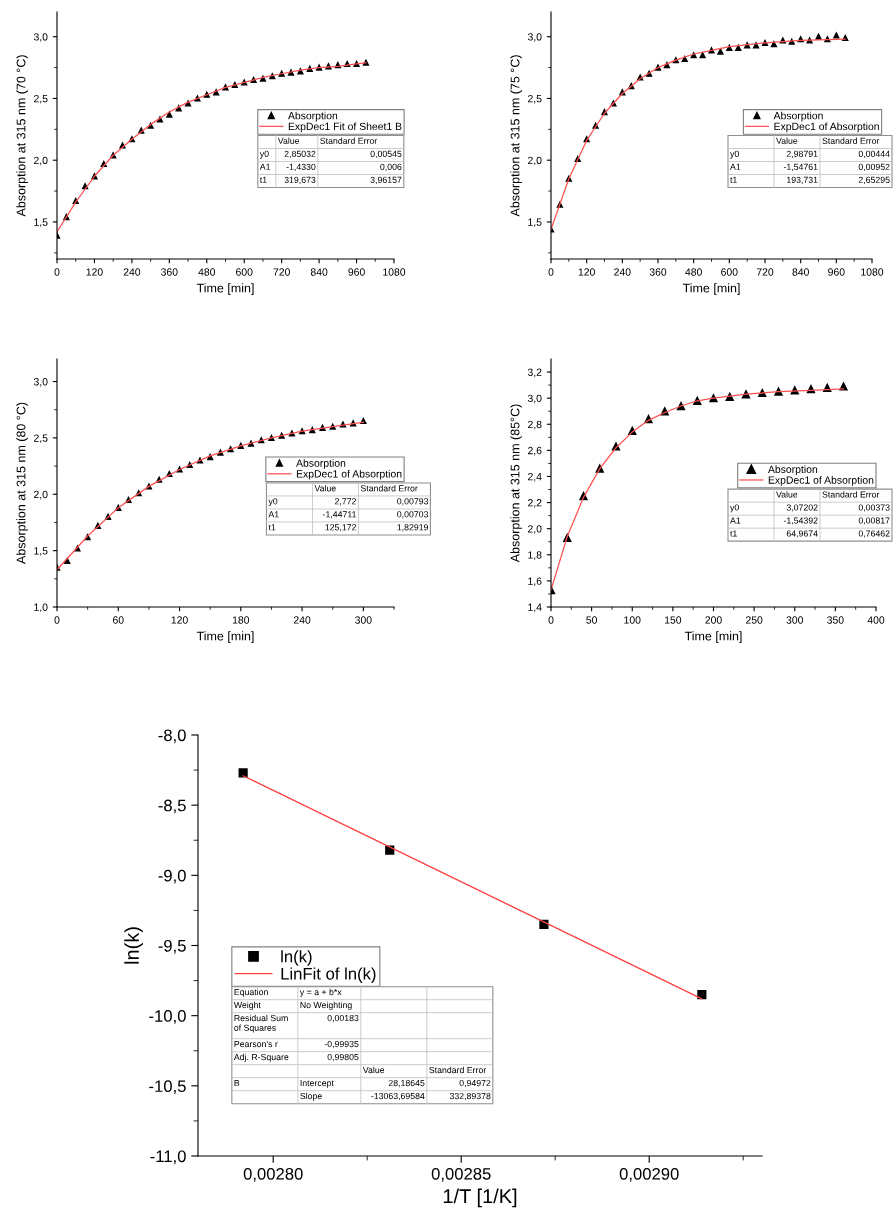 The width and height of the screenshot is (896, 1220). I want to click on text: Pearson's r -0,99935, so click(296, 1044).